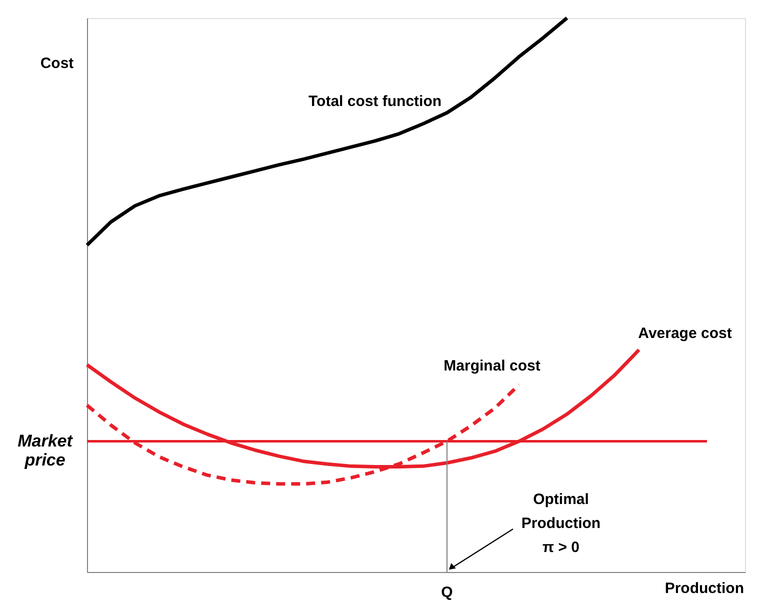  What do you see at coordinates (375, 101) in the screenshot?
I see `series-label: Total cost function` at bounding box center [375, 101].